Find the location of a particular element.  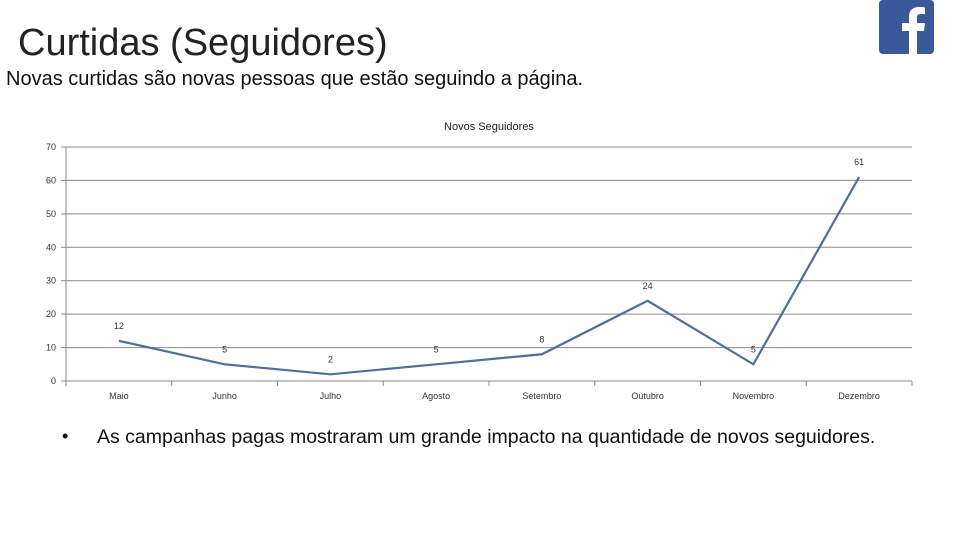

facebook-logo-icon is located at coordinates (906, 27).